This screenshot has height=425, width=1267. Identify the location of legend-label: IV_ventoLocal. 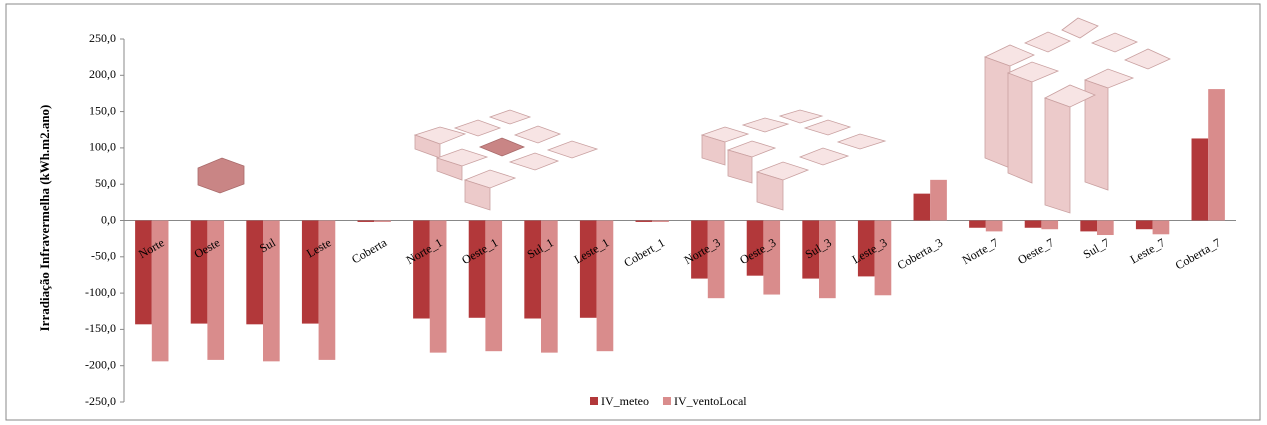
(710, 401).